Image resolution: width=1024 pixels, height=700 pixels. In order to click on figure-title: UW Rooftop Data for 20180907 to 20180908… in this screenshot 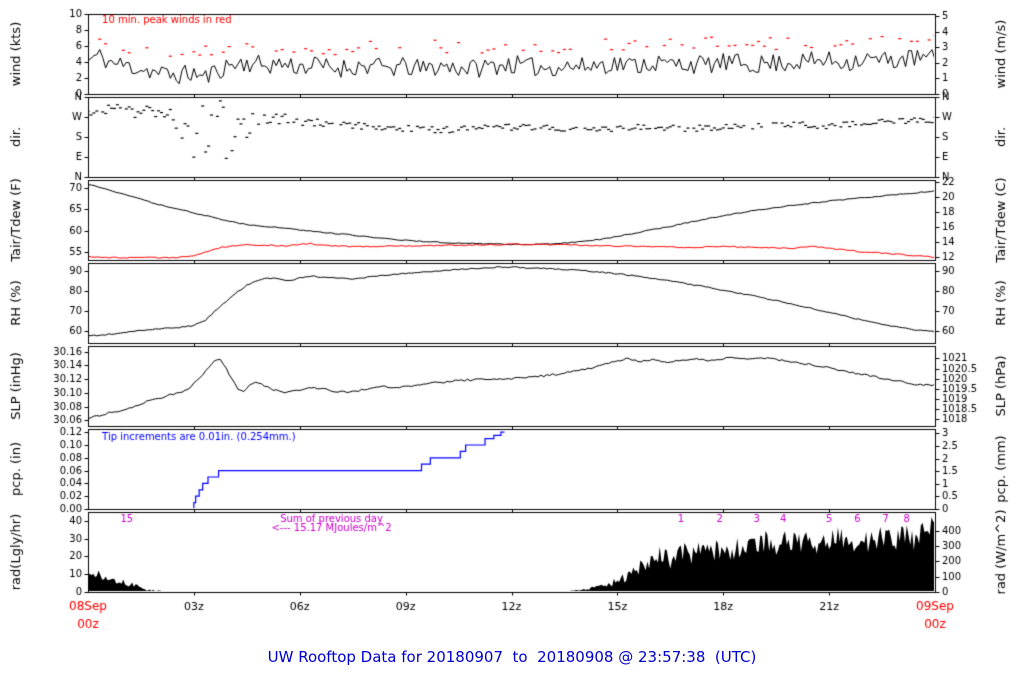, I will do `click(512, 657)`.